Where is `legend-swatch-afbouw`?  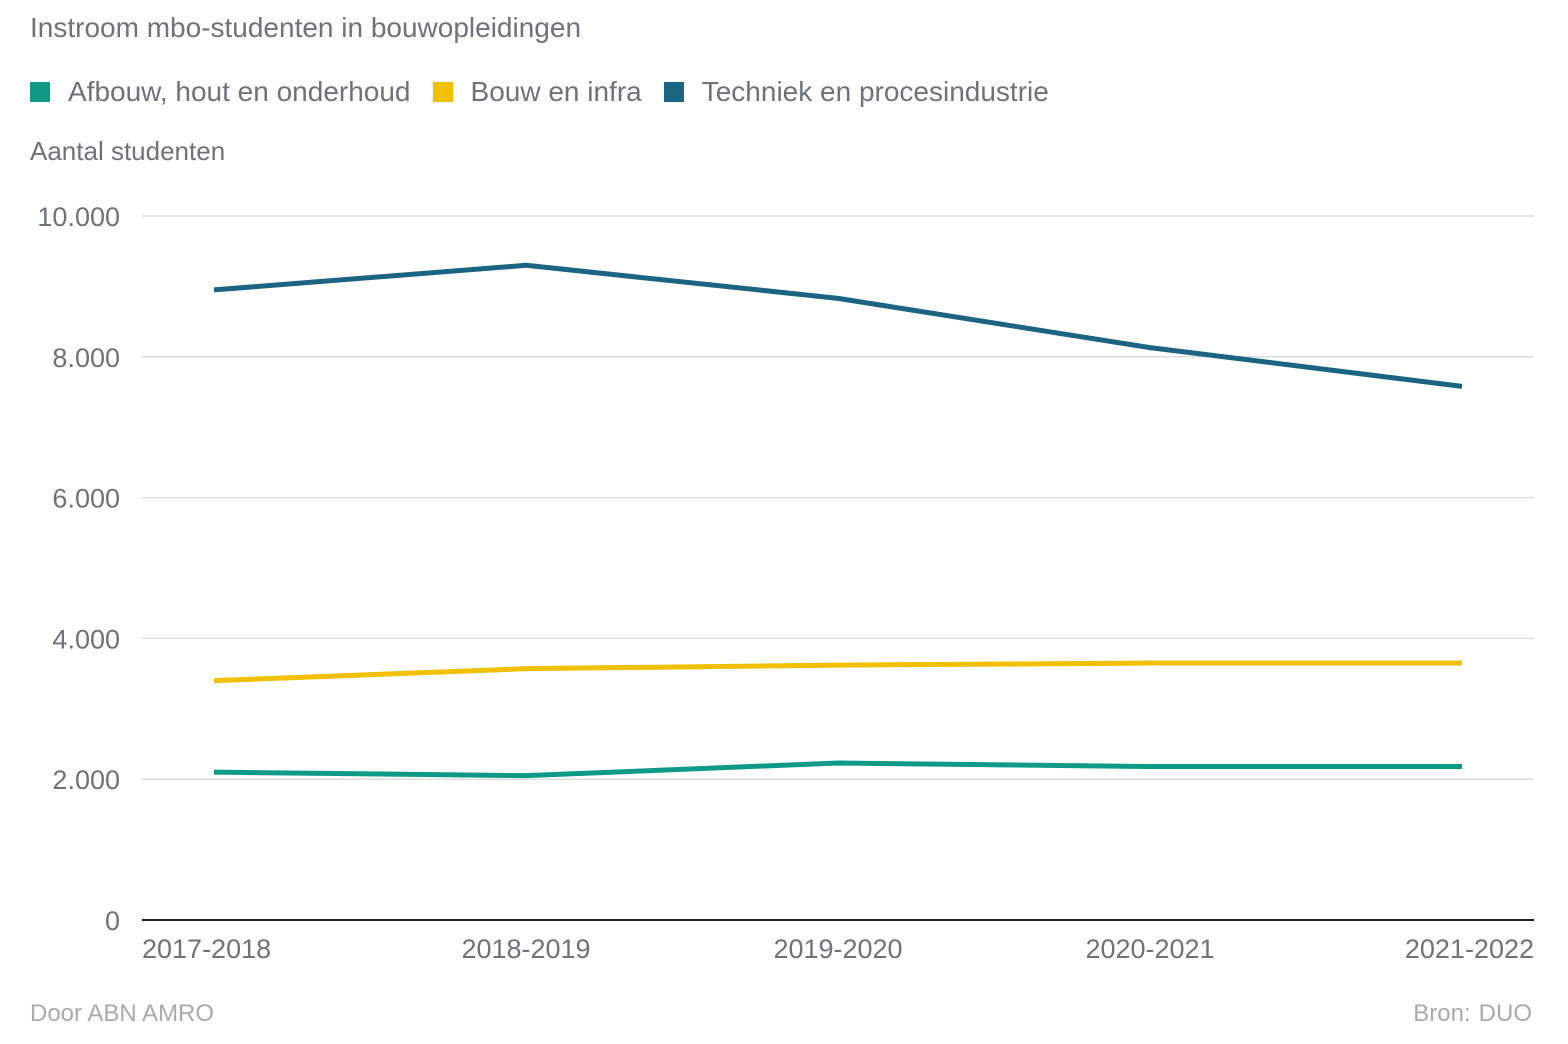 legend-swatch-afbouw is located at coordinates (40, 92).